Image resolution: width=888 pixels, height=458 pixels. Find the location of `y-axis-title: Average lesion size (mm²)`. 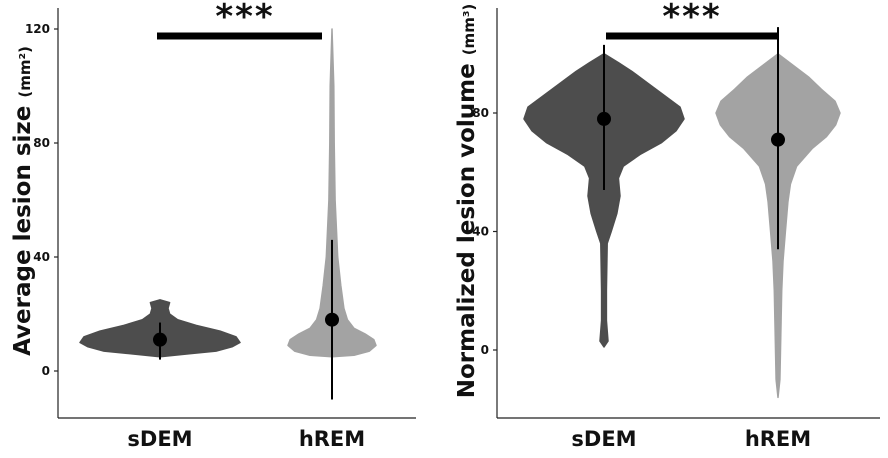

y-axis-title: Average lesion size (mm²) is located at coordinates (23, 201).